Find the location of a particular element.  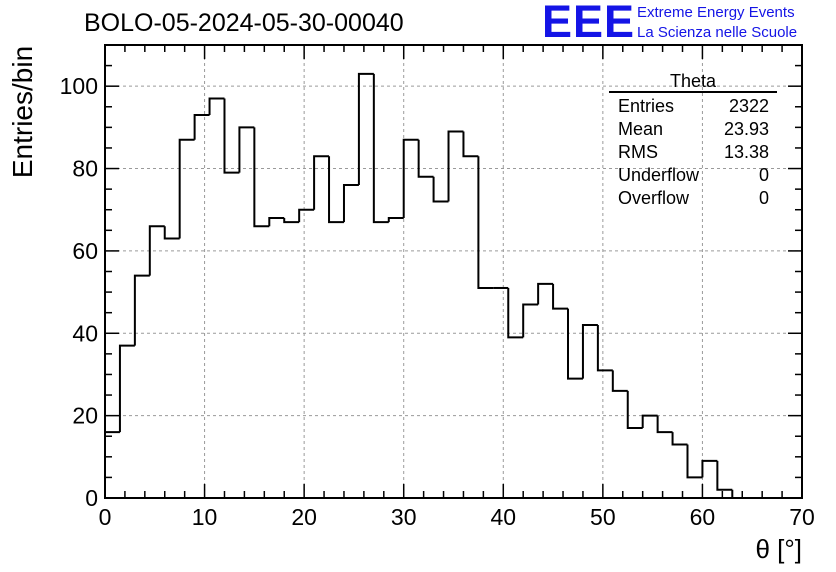

stats-row-mean: Mean 23.93 is located at coordinates (693, 129).